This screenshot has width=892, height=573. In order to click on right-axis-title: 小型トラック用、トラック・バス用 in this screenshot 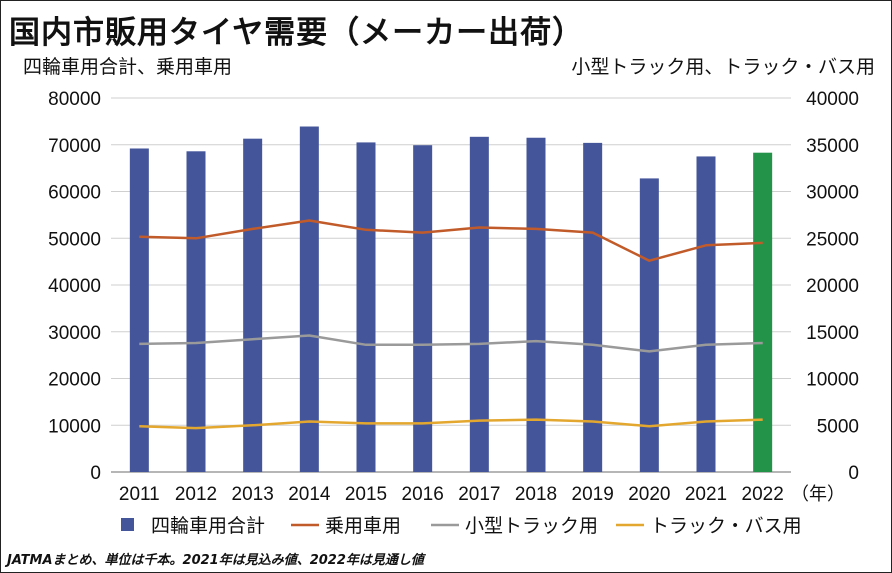, I will do `click(723, 67)`.